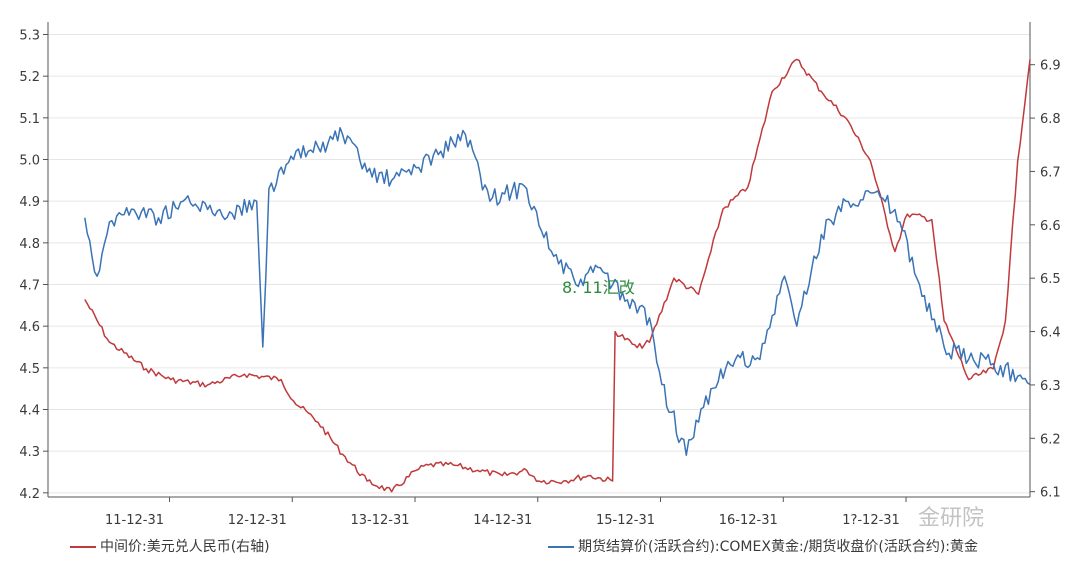 The height and width of the screenshot is (565, 1080). I want to click on right-tick-label-6: 6.7, so click(1050, 172).